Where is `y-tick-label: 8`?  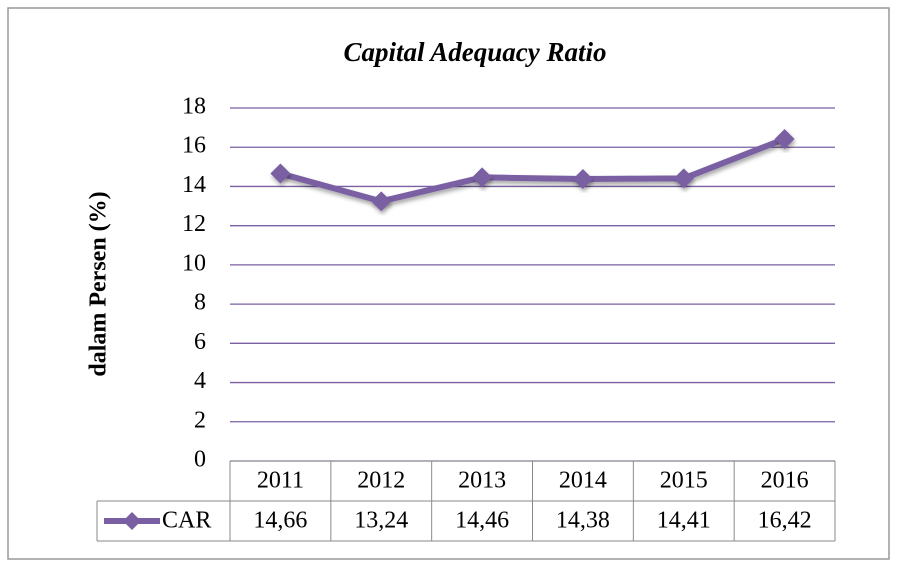
y-tick-label: 8 is located at coordinates (200, 303).